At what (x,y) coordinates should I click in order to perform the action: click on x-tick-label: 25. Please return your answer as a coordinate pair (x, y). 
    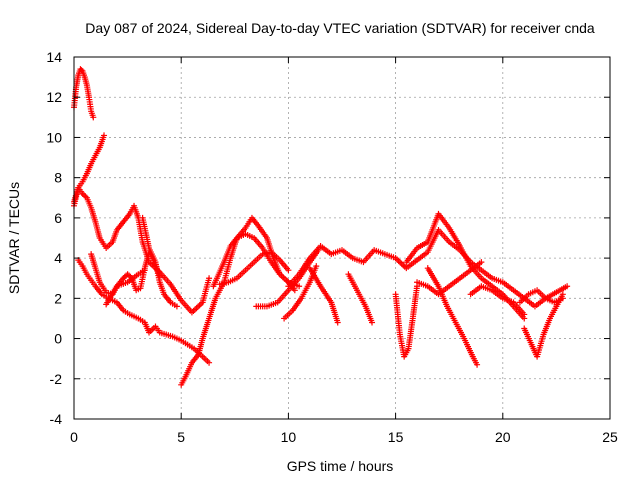
    Looking at the image, I should click on (610, 437).